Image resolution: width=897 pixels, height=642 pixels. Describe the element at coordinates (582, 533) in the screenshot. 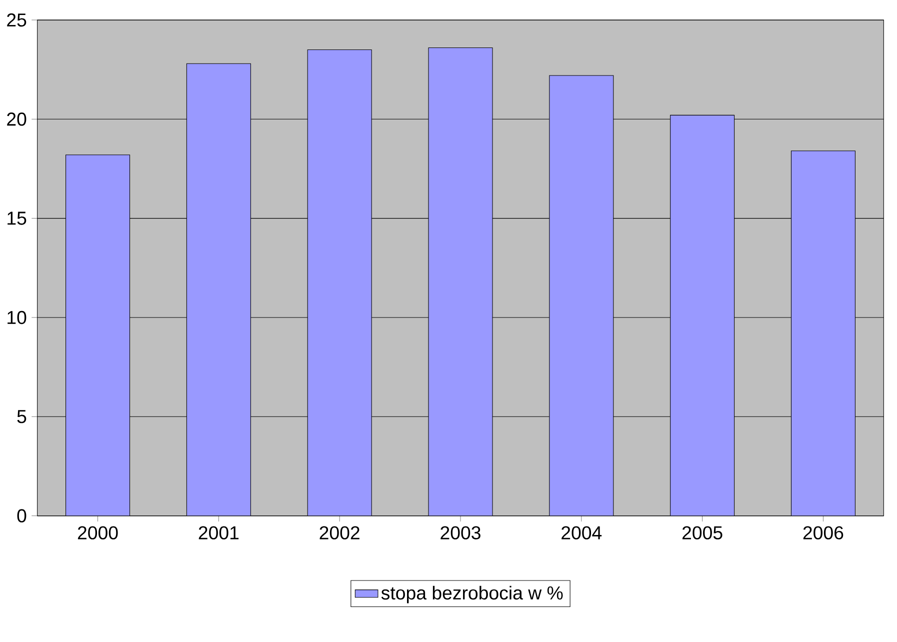

I see `x-tick-label: 2004` at that location.